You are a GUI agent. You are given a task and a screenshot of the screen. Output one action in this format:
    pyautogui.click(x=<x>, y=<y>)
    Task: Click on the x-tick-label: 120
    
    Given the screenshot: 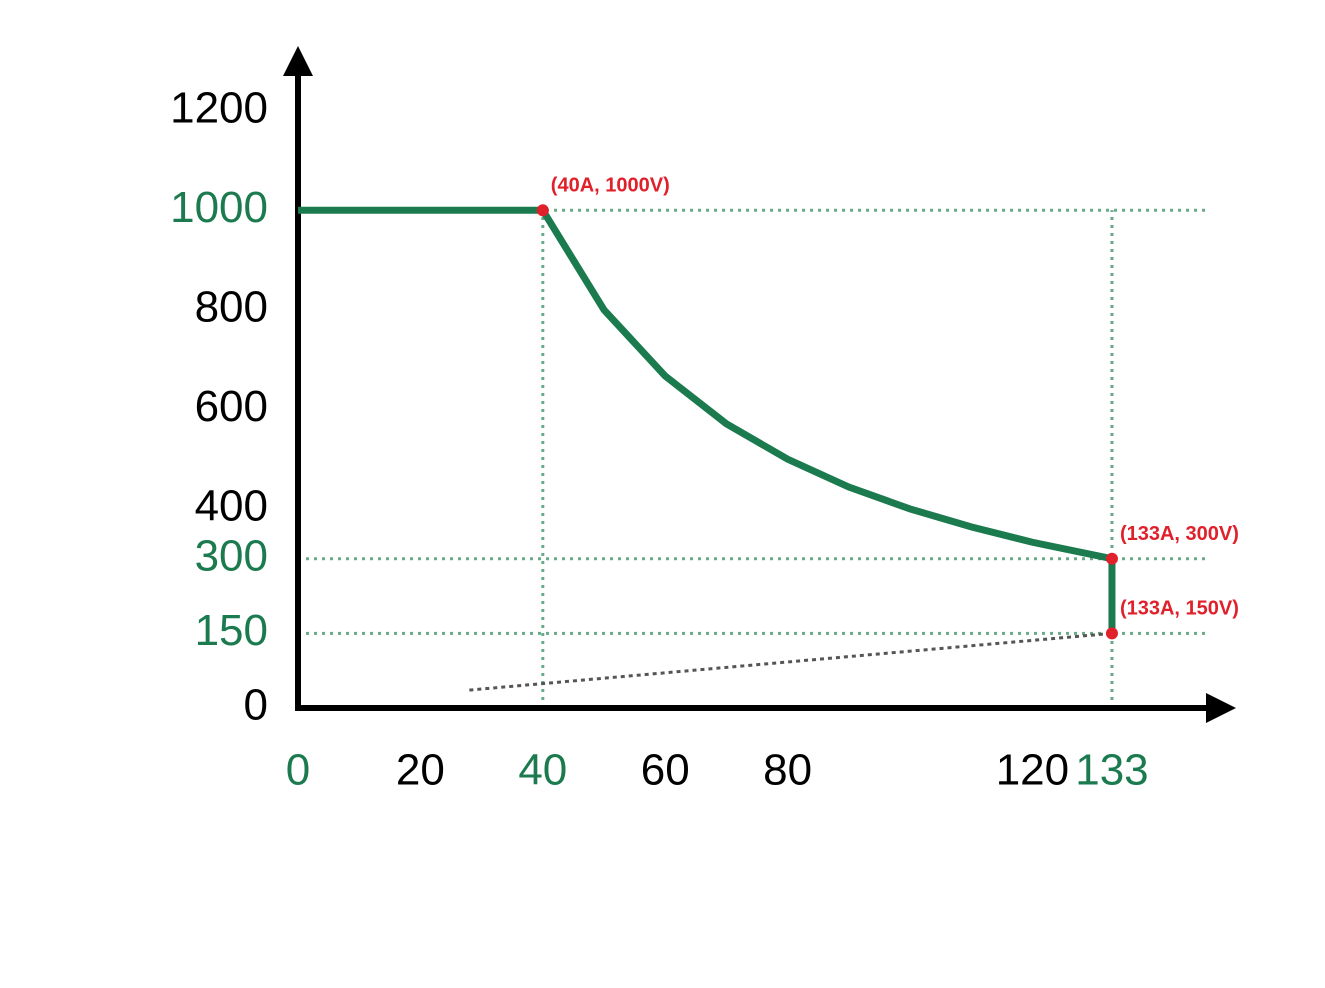 What is the action you would take?
    pyautogui.click(x=1032, y=770)
    